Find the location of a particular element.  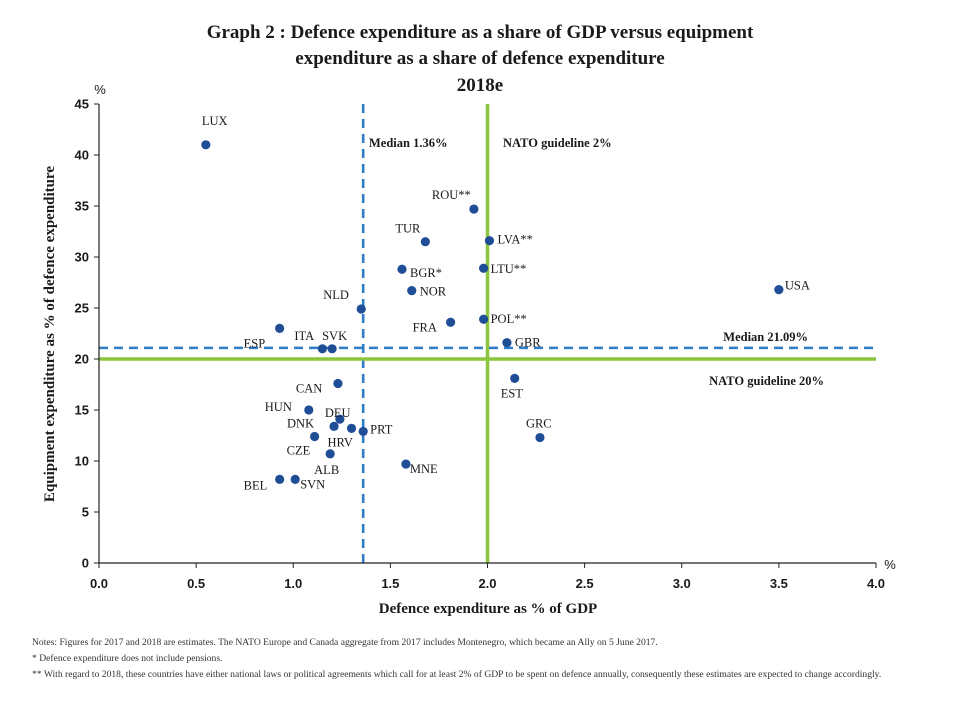

data-point-lux is located at coordinates (206, 145).